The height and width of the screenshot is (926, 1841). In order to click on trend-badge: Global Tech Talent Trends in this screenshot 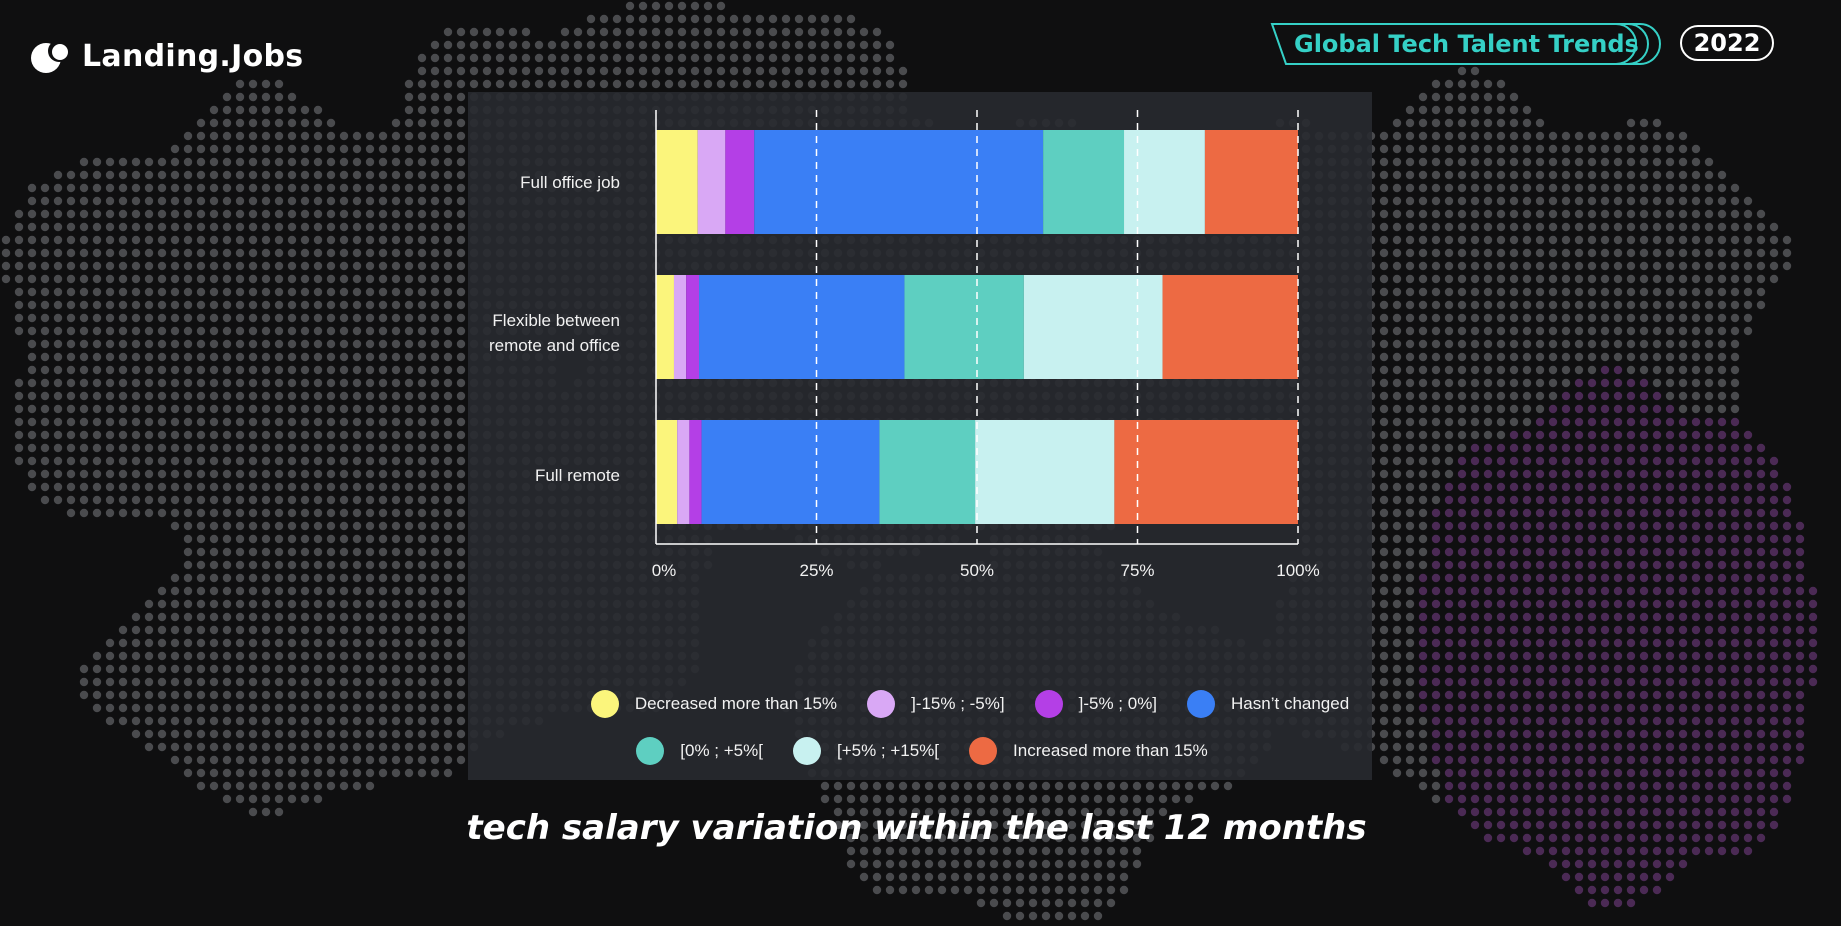, I will do `click(1466, 44)`.